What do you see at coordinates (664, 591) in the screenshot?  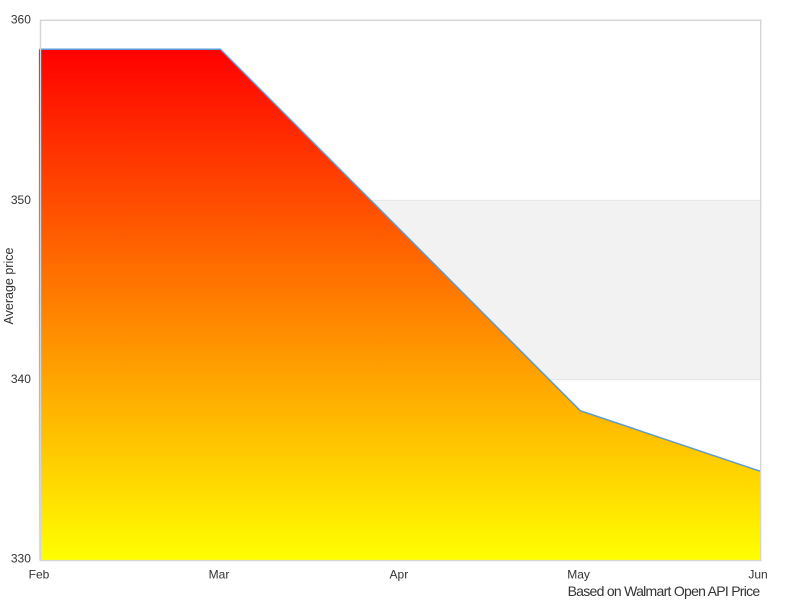 I see `svg-text:Based on Walmart Open API Pric: Based on Walmart Open API Price` at bounding box center [664, 591].